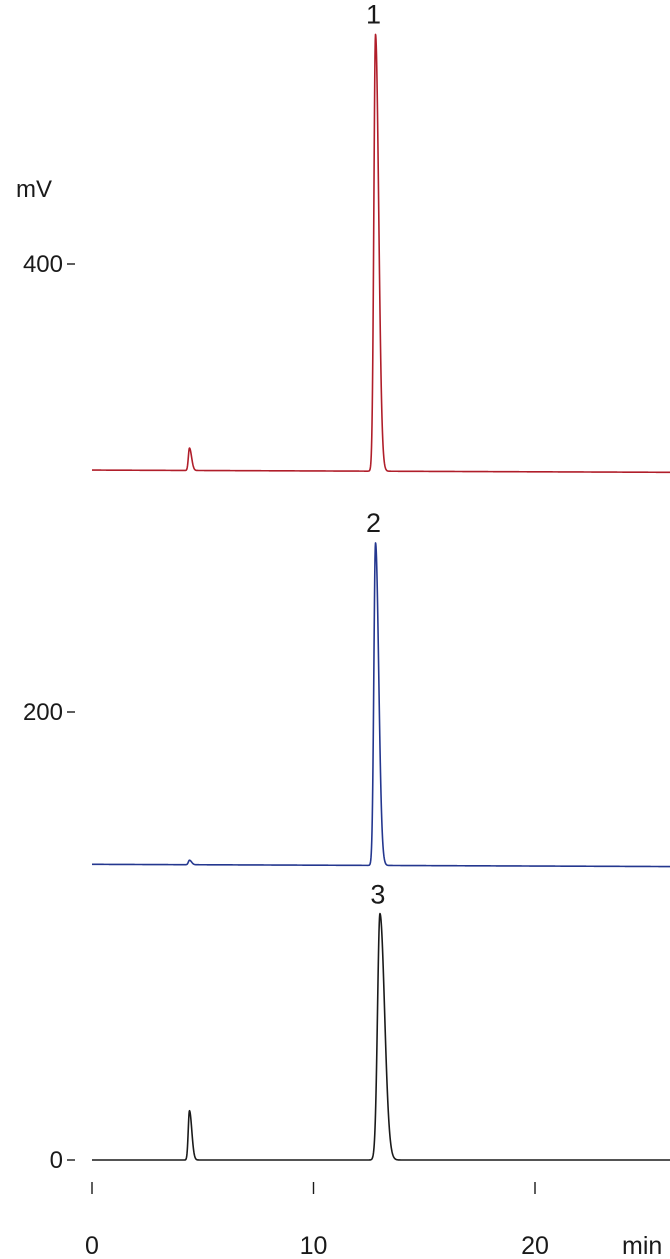  Describe the element at coordinates (43, 712) in the screenshot. I see `y-tick-label: 200` at that location.